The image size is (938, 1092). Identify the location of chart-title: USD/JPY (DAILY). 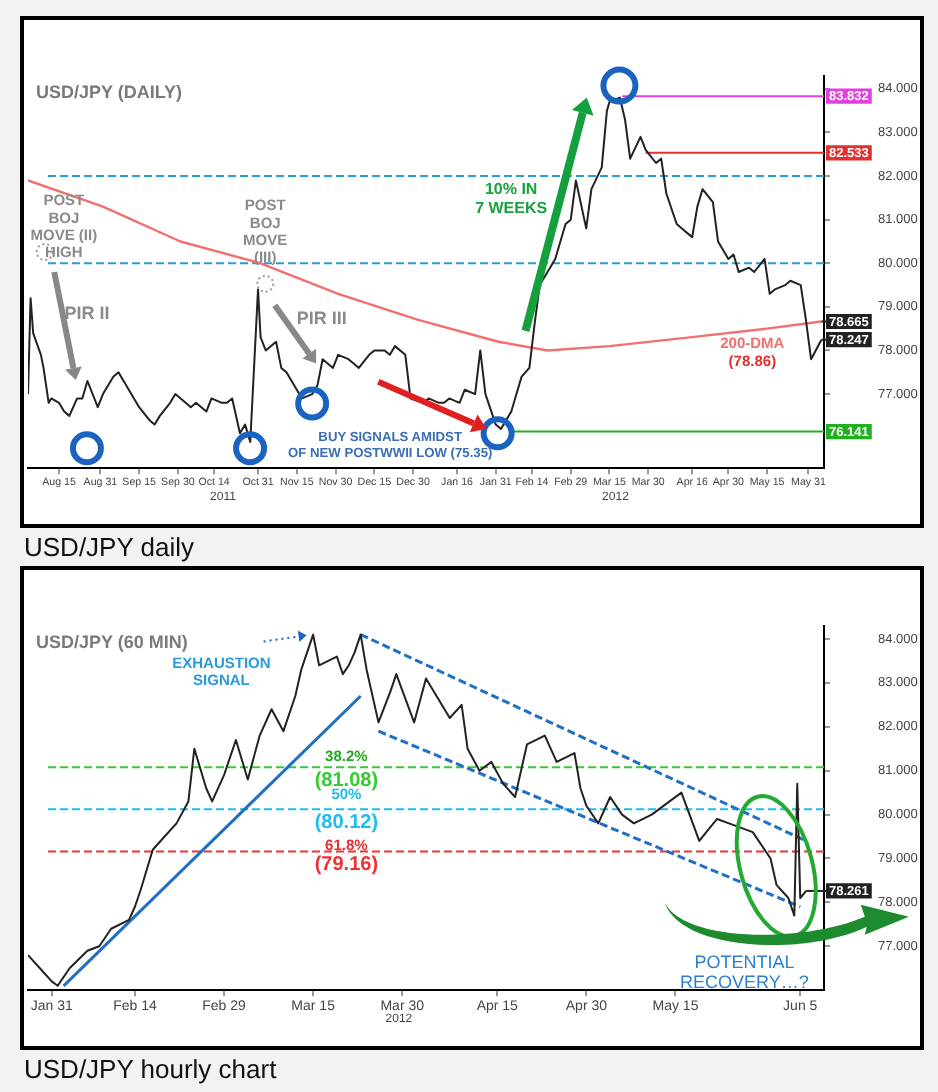
(109, 91).